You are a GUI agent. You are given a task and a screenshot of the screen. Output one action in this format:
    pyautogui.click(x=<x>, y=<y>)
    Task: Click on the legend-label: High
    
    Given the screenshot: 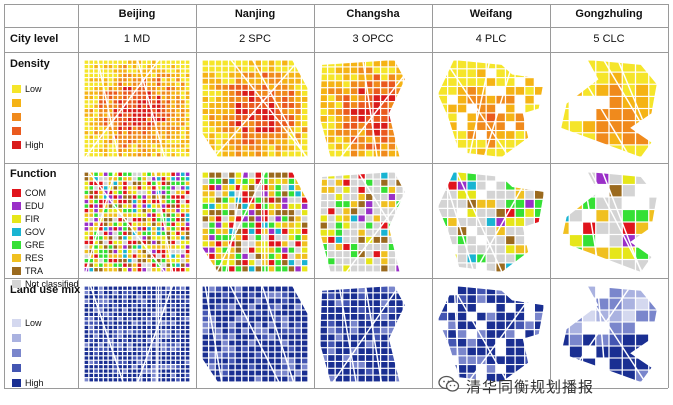 What is the action you would take?
    pyautogui.click(x=34, y=382)
    